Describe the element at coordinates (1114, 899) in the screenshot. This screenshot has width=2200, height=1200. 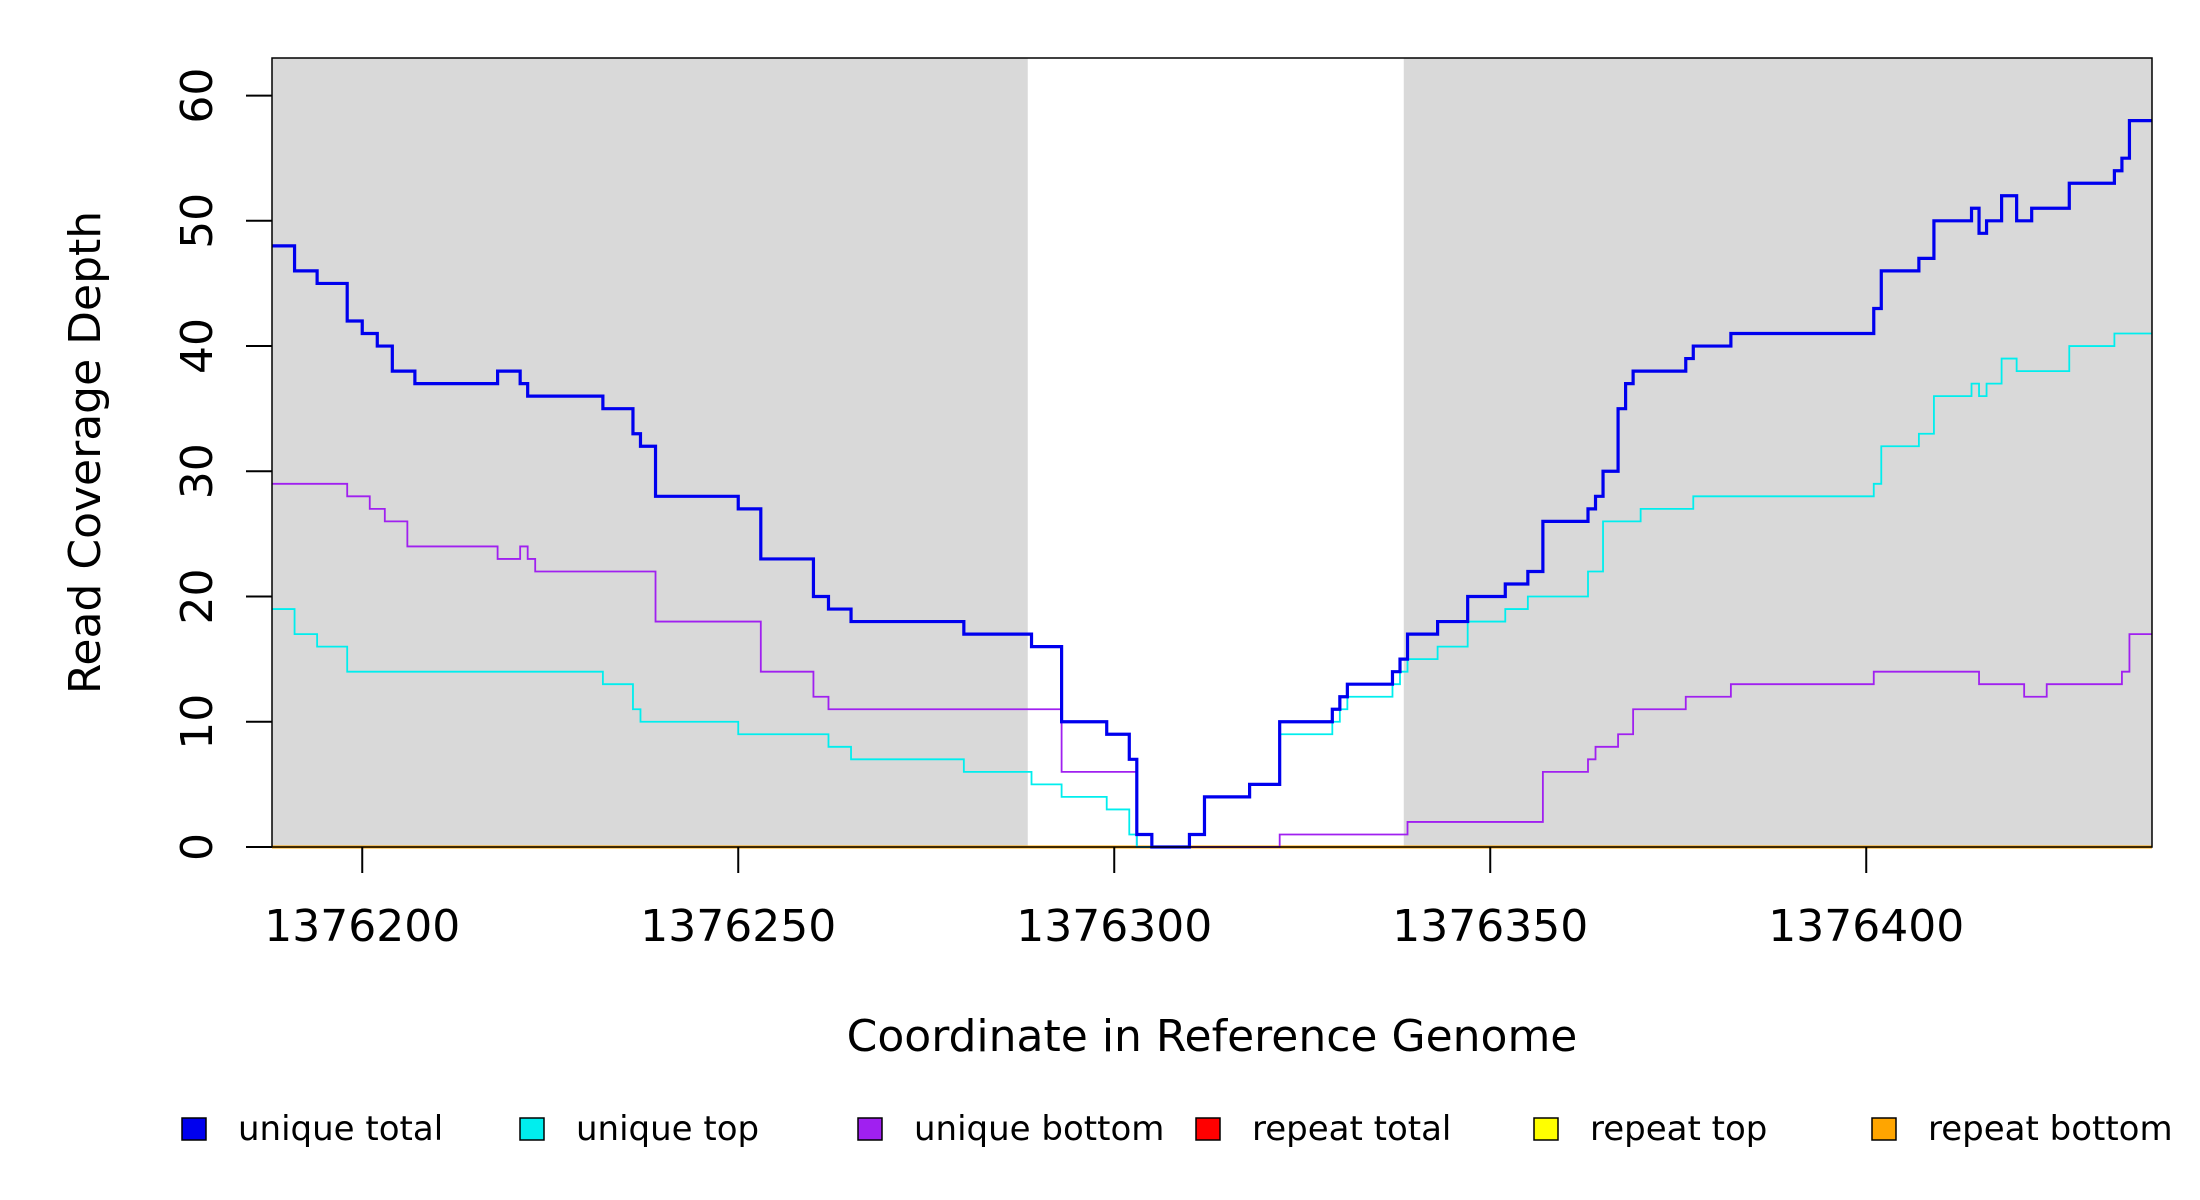
I see `x-axis: 1376200 1376250 1376300 1376350 1376400` at that location.